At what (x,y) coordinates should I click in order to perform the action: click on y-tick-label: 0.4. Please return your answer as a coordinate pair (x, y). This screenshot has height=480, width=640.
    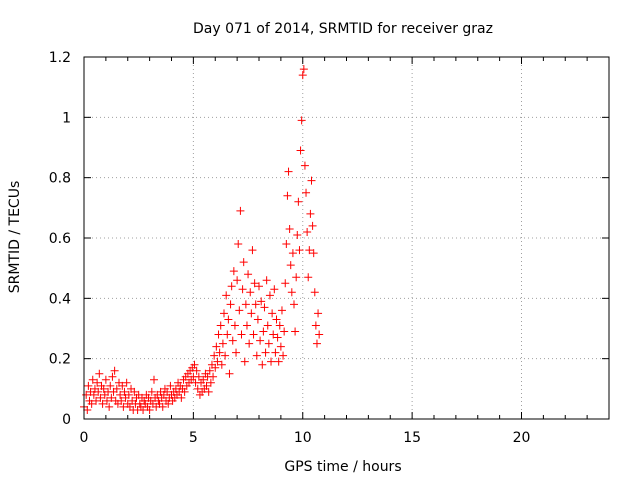
    Looking at the image, I should click on (60, 299).